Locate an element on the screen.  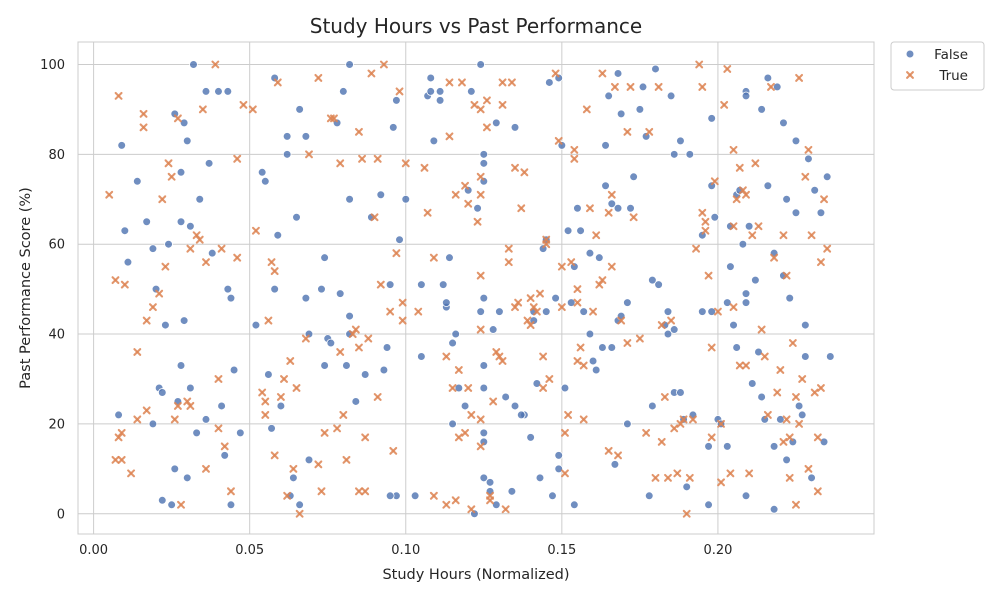
y-tick-label: 40 is located at coordinates (56, 335).